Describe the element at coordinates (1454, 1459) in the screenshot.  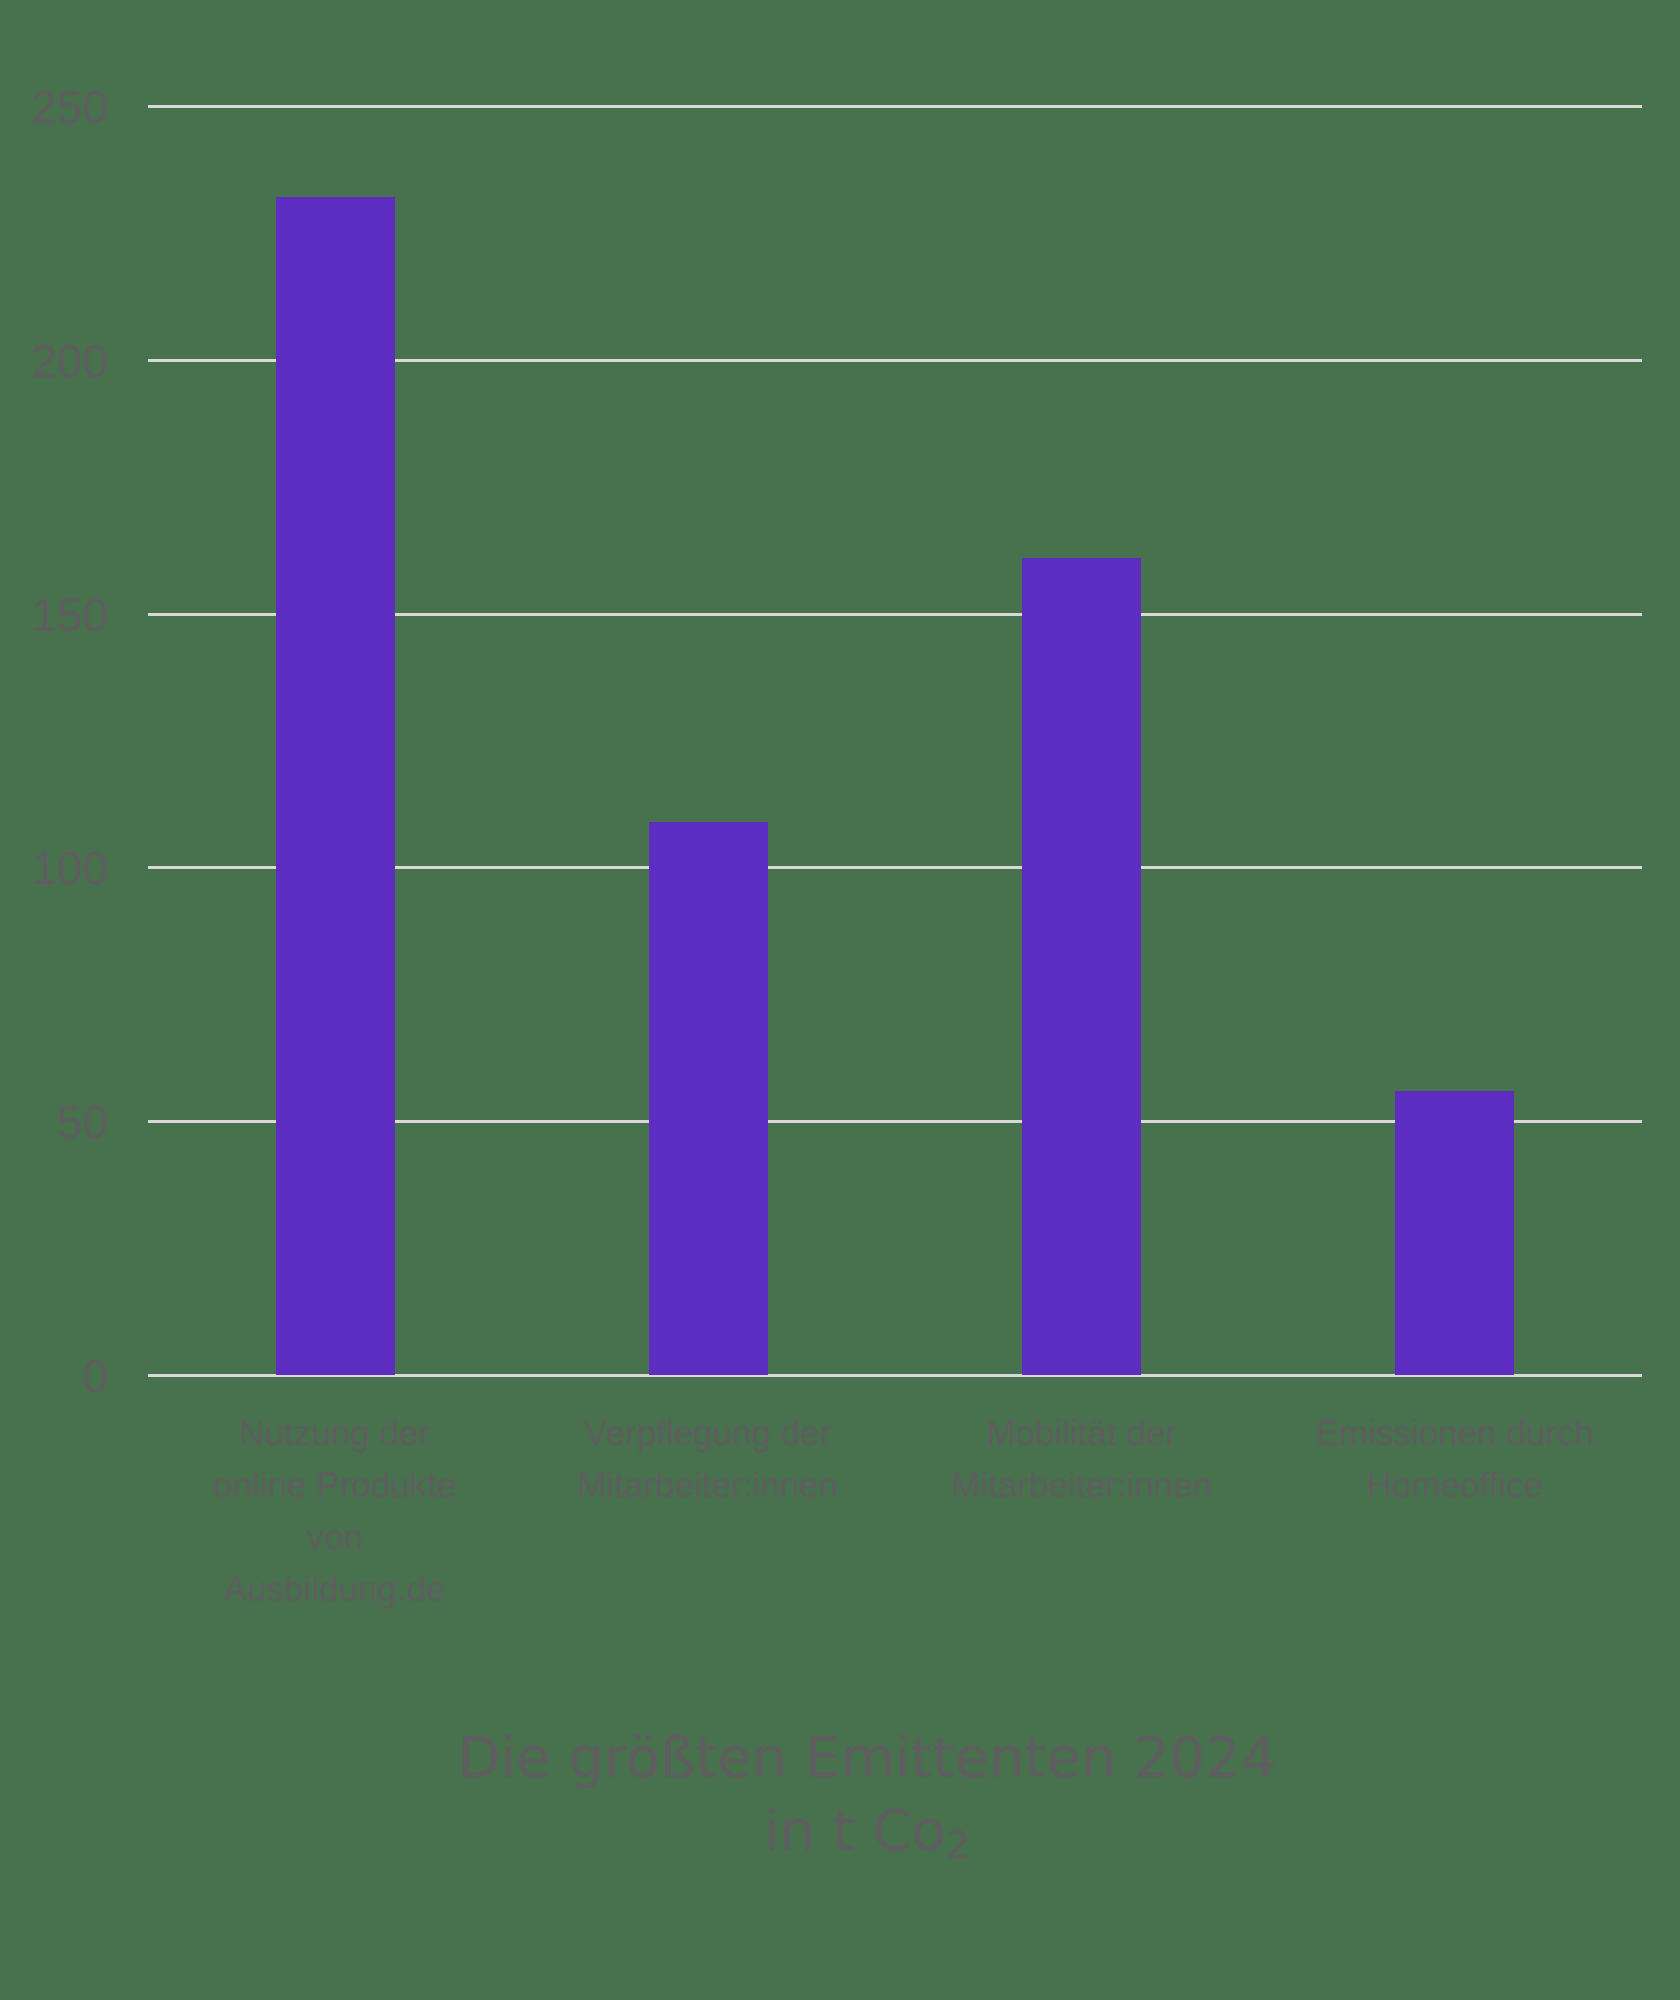
I see `x-label-homeoffice: Emissionen durch Homeoffice` at that location.